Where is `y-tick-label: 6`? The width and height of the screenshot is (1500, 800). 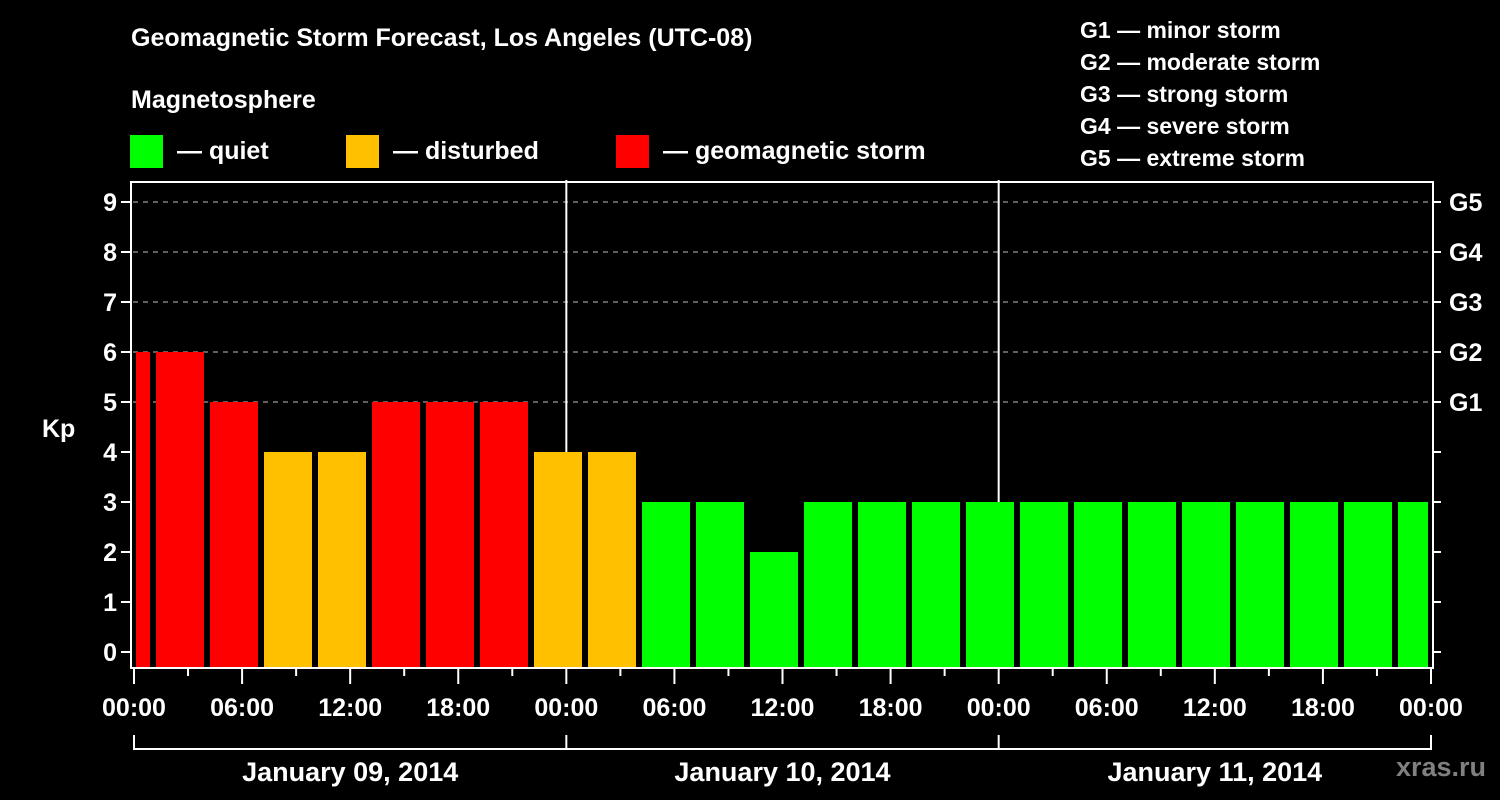 y-tick-label: 6 is located at coordinates (110, 353).